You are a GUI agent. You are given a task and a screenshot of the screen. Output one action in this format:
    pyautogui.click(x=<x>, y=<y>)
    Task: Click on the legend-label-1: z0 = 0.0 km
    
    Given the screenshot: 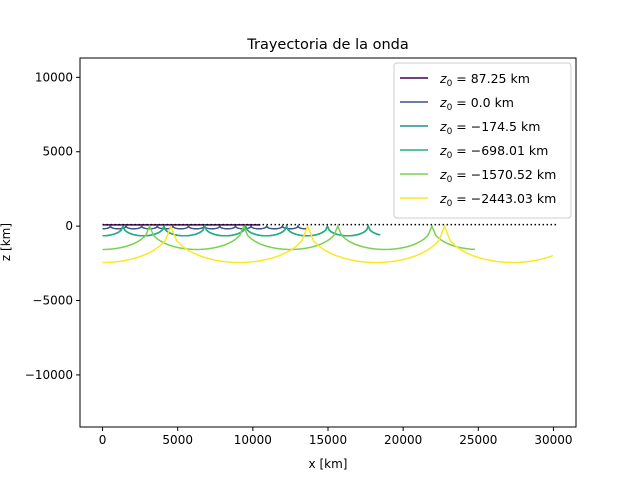 What is the action you would take?
    pyautogui.click(x=476, y=104)
    